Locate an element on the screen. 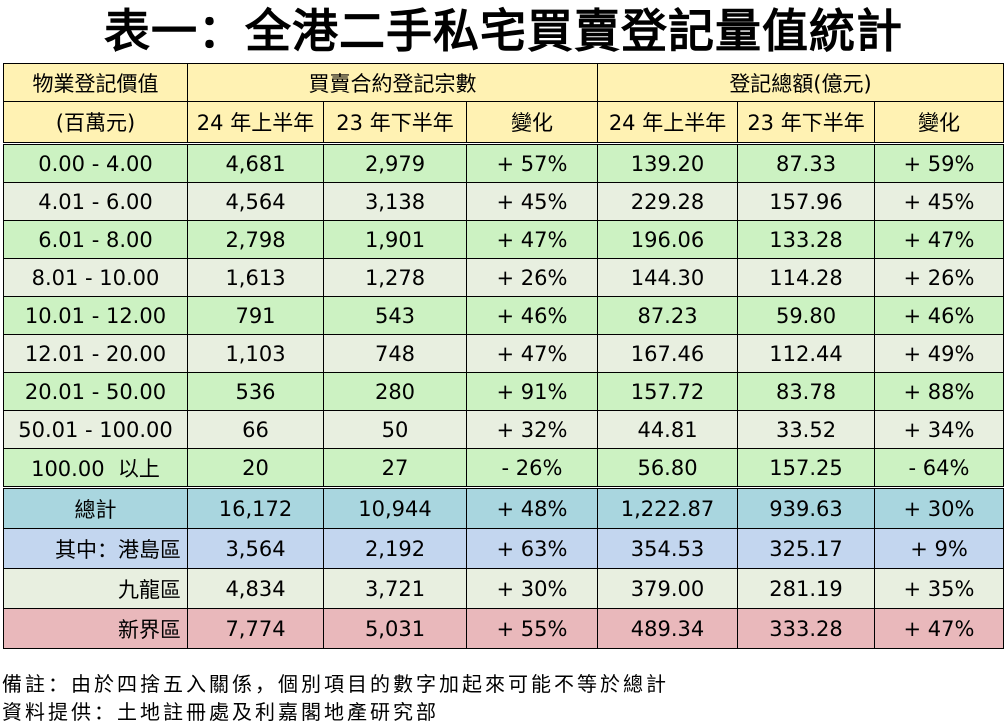  value-2024h1-cell: 489.34 is located at coordinates (668, 628).